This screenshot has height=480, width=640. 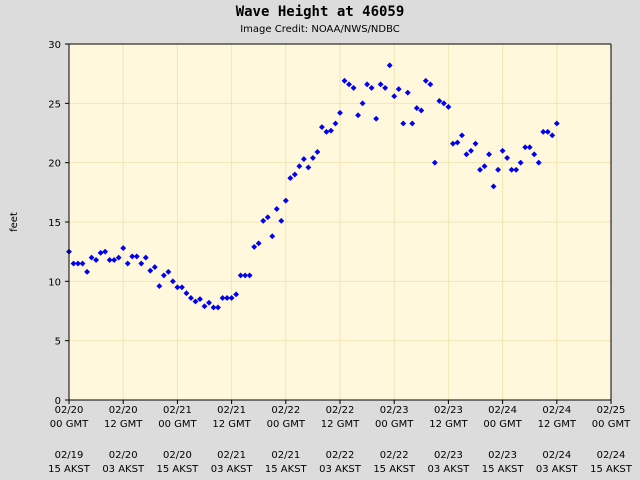 I want to click on y-tick-label: 0, so click(x=58, y=401).